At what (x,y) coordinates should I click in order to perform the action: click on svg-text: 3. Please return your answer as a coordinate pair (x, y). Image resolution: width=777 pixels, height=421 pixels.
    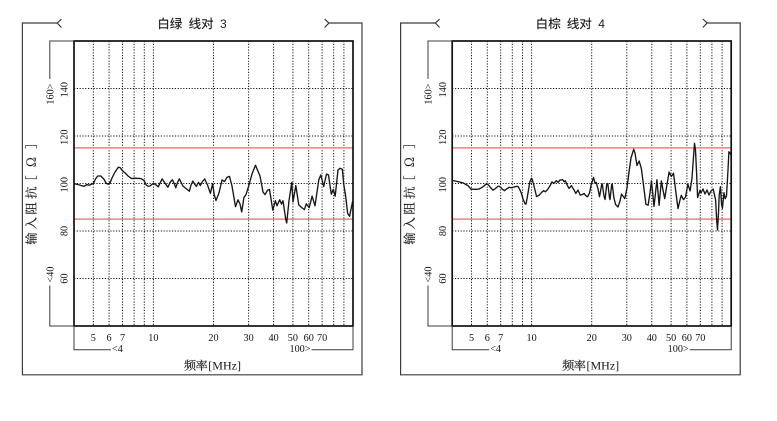
    Looking at the image, I should click on (223, 24).